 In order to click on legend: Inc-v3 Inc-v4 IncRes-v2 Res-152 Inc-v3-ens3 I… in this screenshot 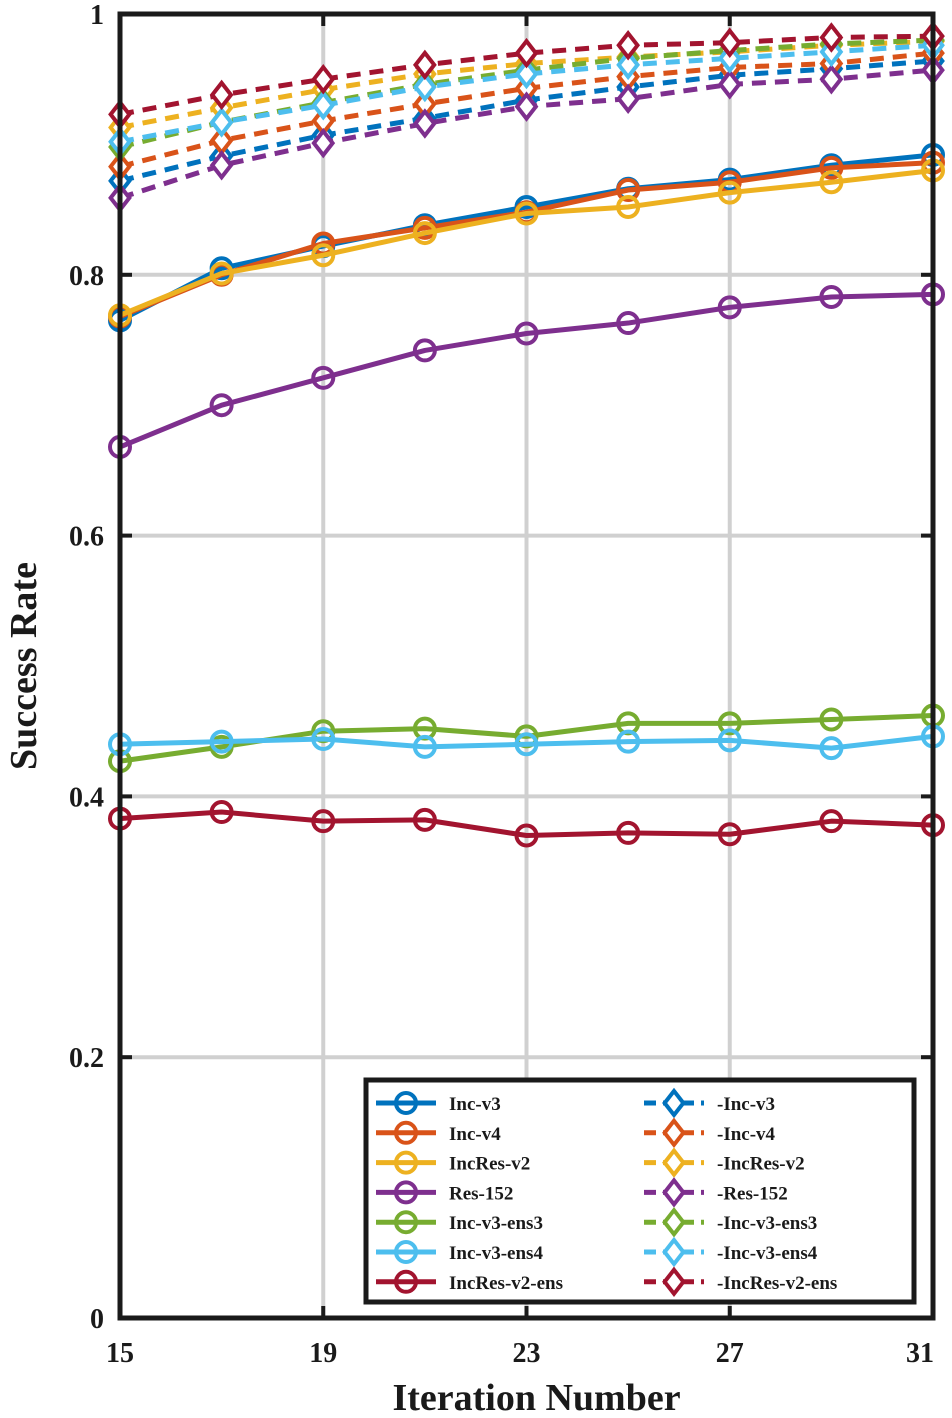, I will do `click(640, 1191)`.